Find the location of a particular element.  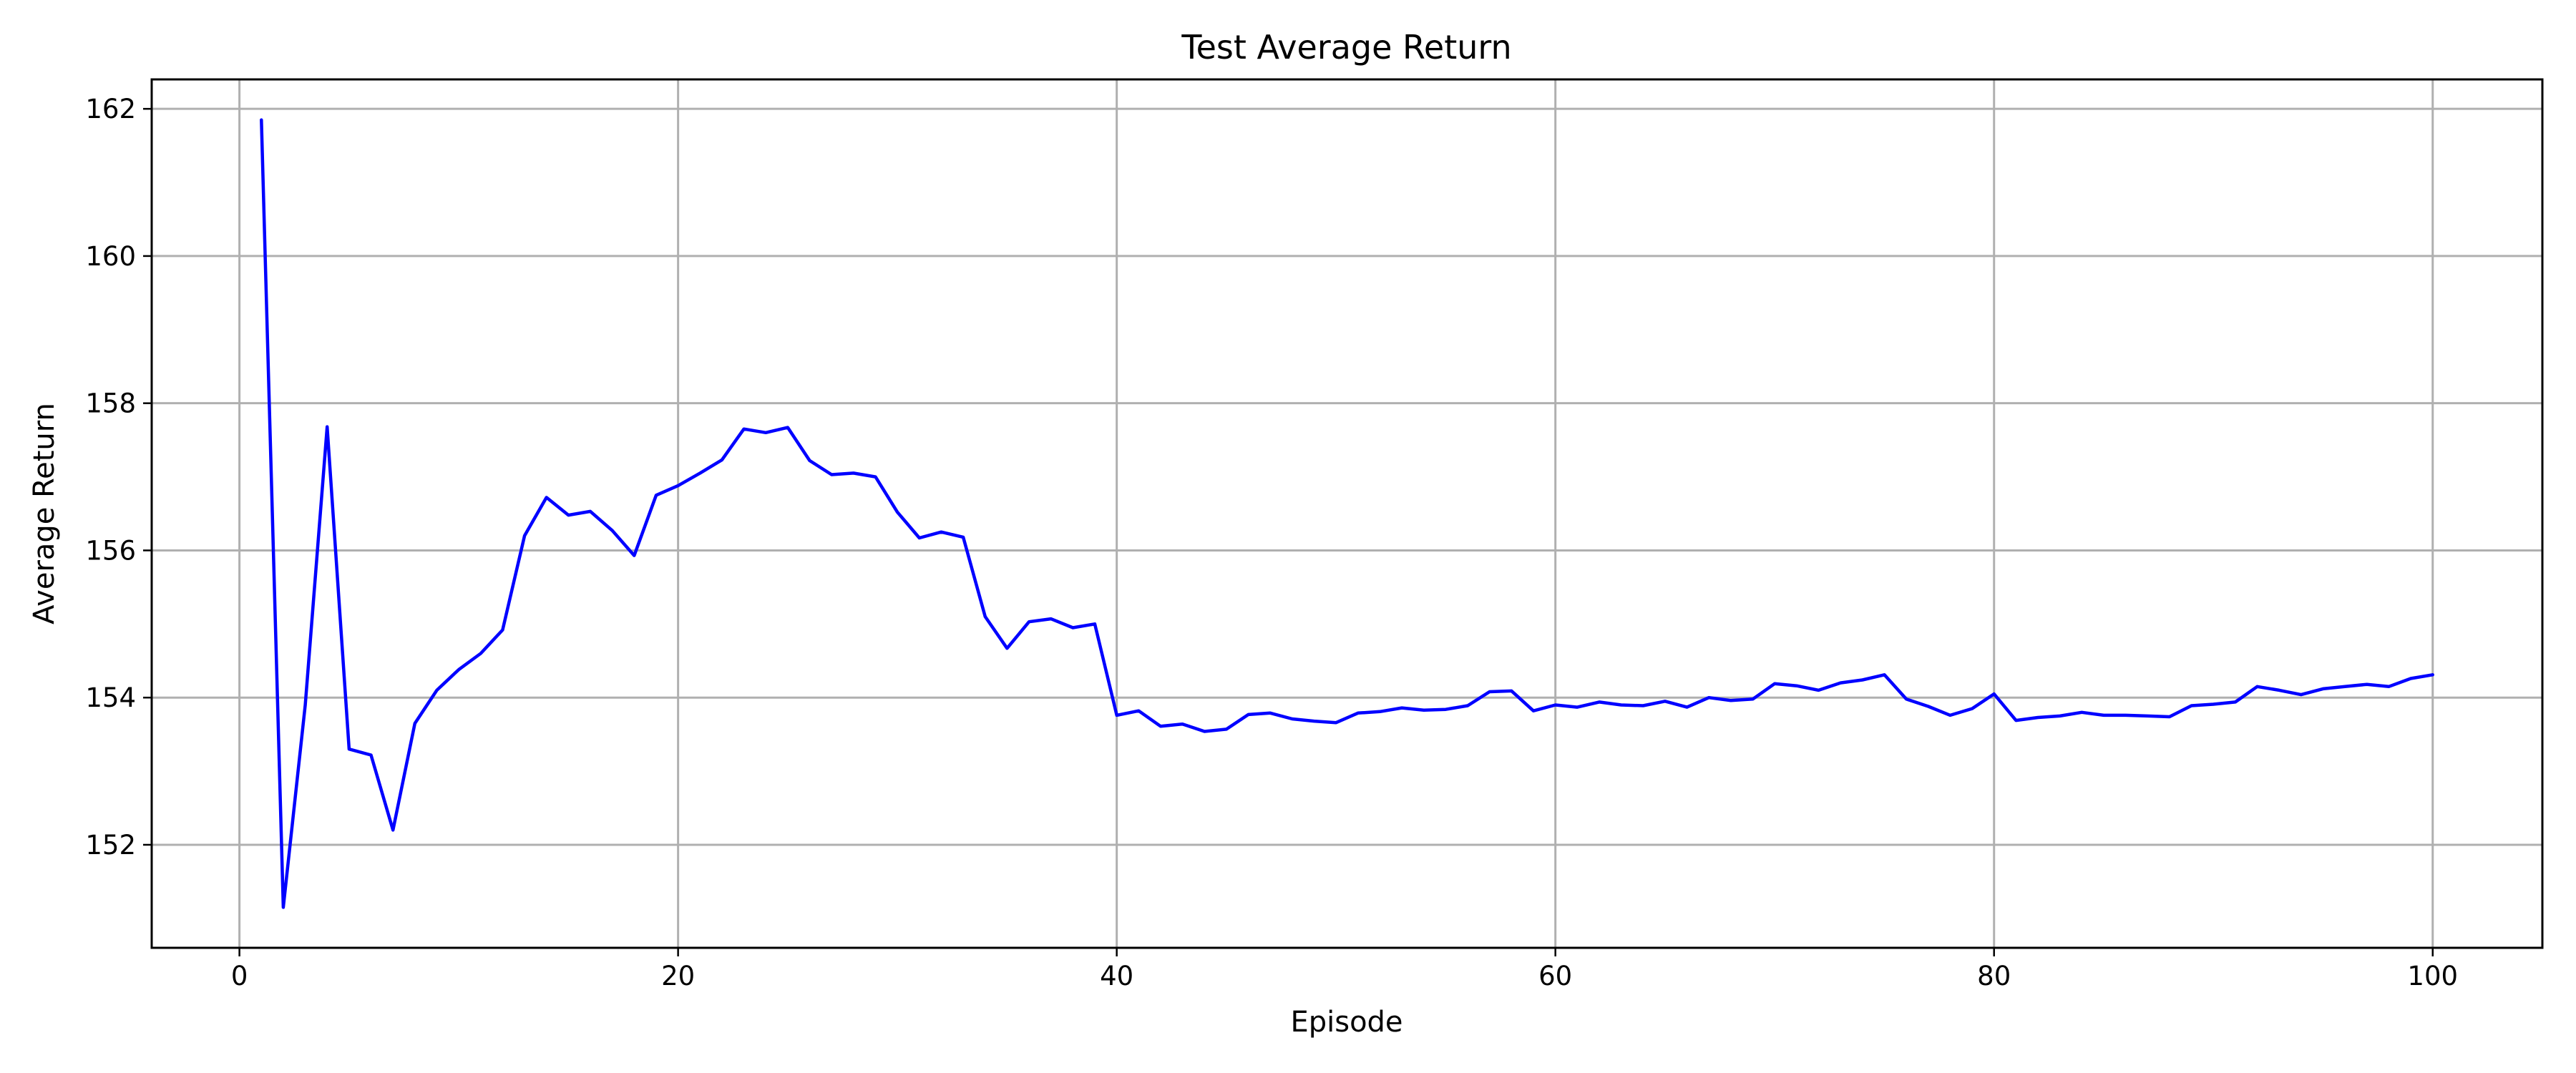

x-tick-label: 60 is located at coordinates (1555, 976).